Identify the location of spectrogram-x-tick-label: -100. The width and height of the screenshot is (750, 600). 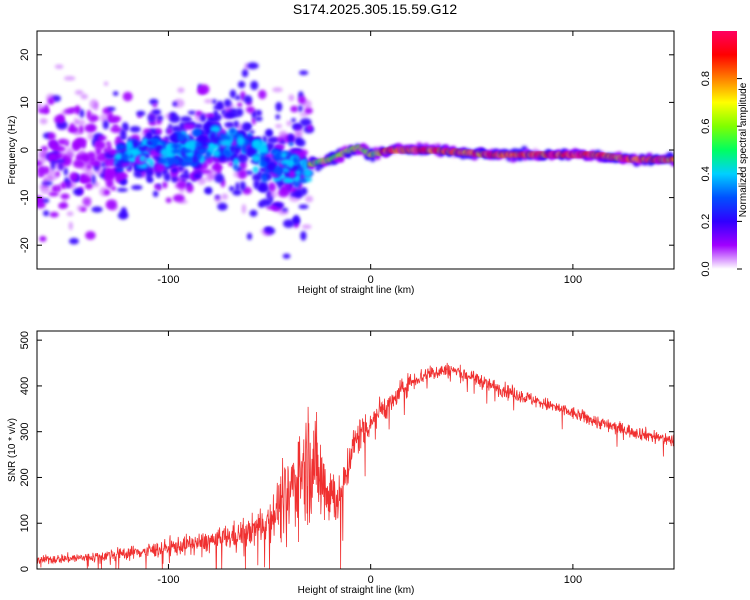
(168, 280).